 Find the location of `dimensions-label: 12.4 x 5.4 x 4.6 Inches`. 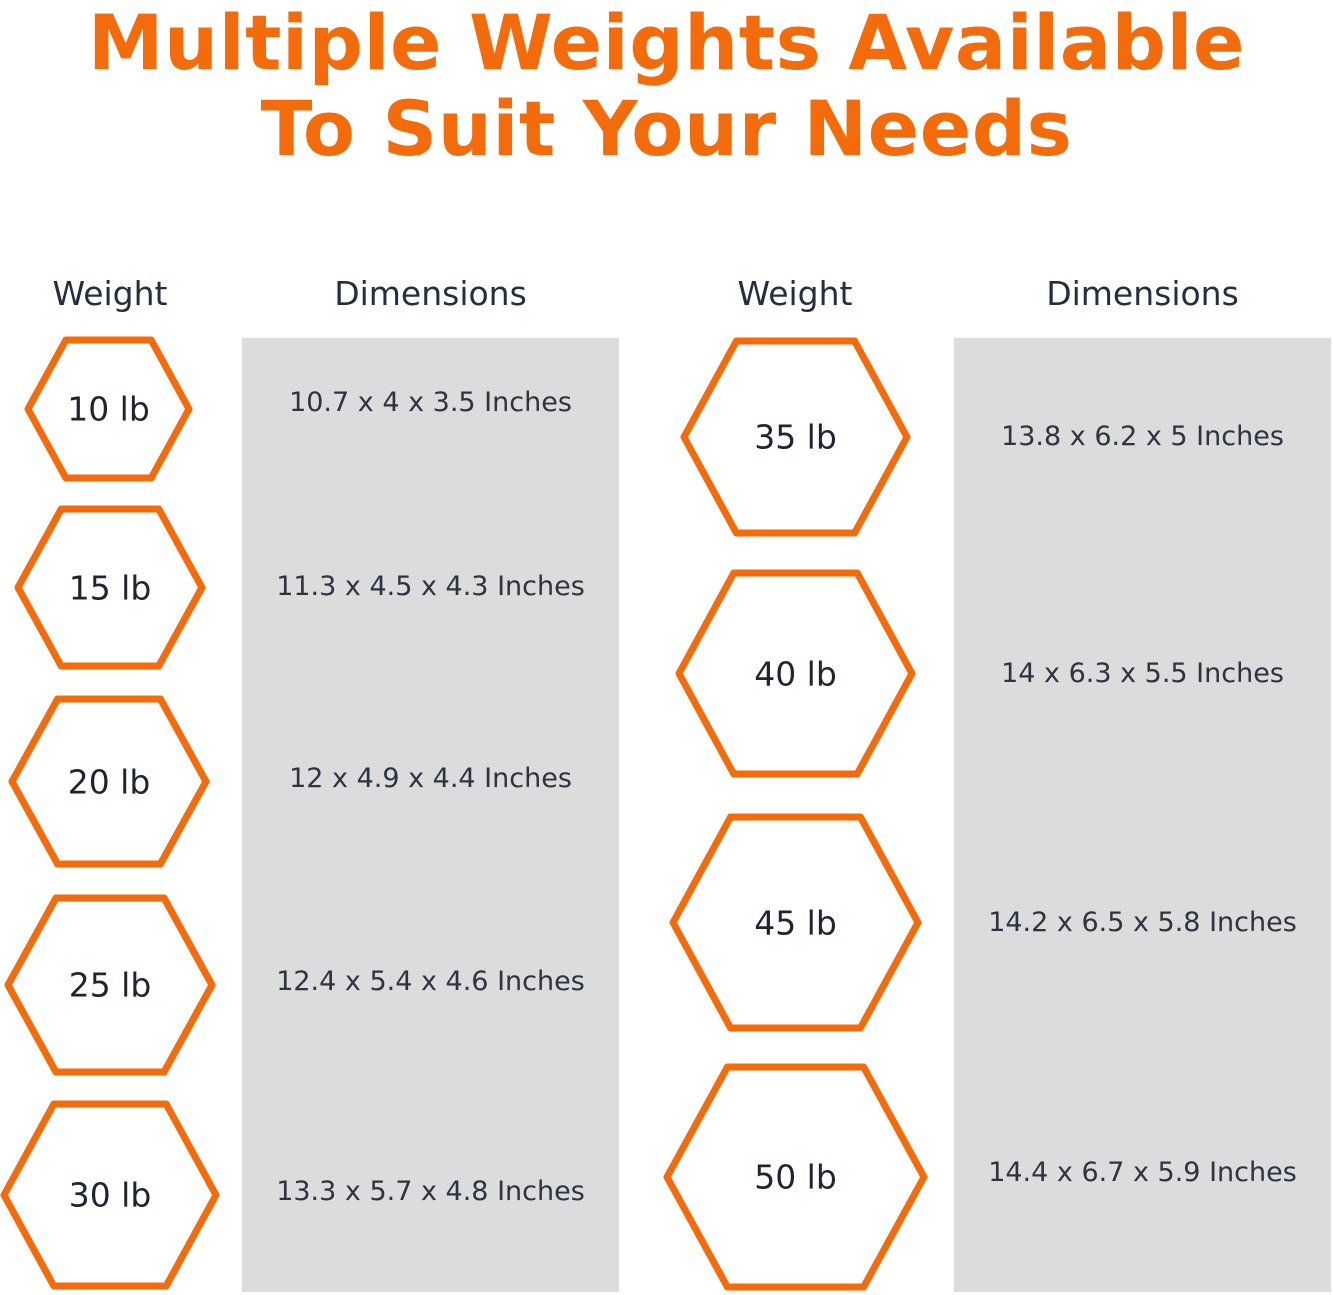

dimensions-label: 12.4 x 5.4 x 4.6 Inches is located at coordinates (430, 981).